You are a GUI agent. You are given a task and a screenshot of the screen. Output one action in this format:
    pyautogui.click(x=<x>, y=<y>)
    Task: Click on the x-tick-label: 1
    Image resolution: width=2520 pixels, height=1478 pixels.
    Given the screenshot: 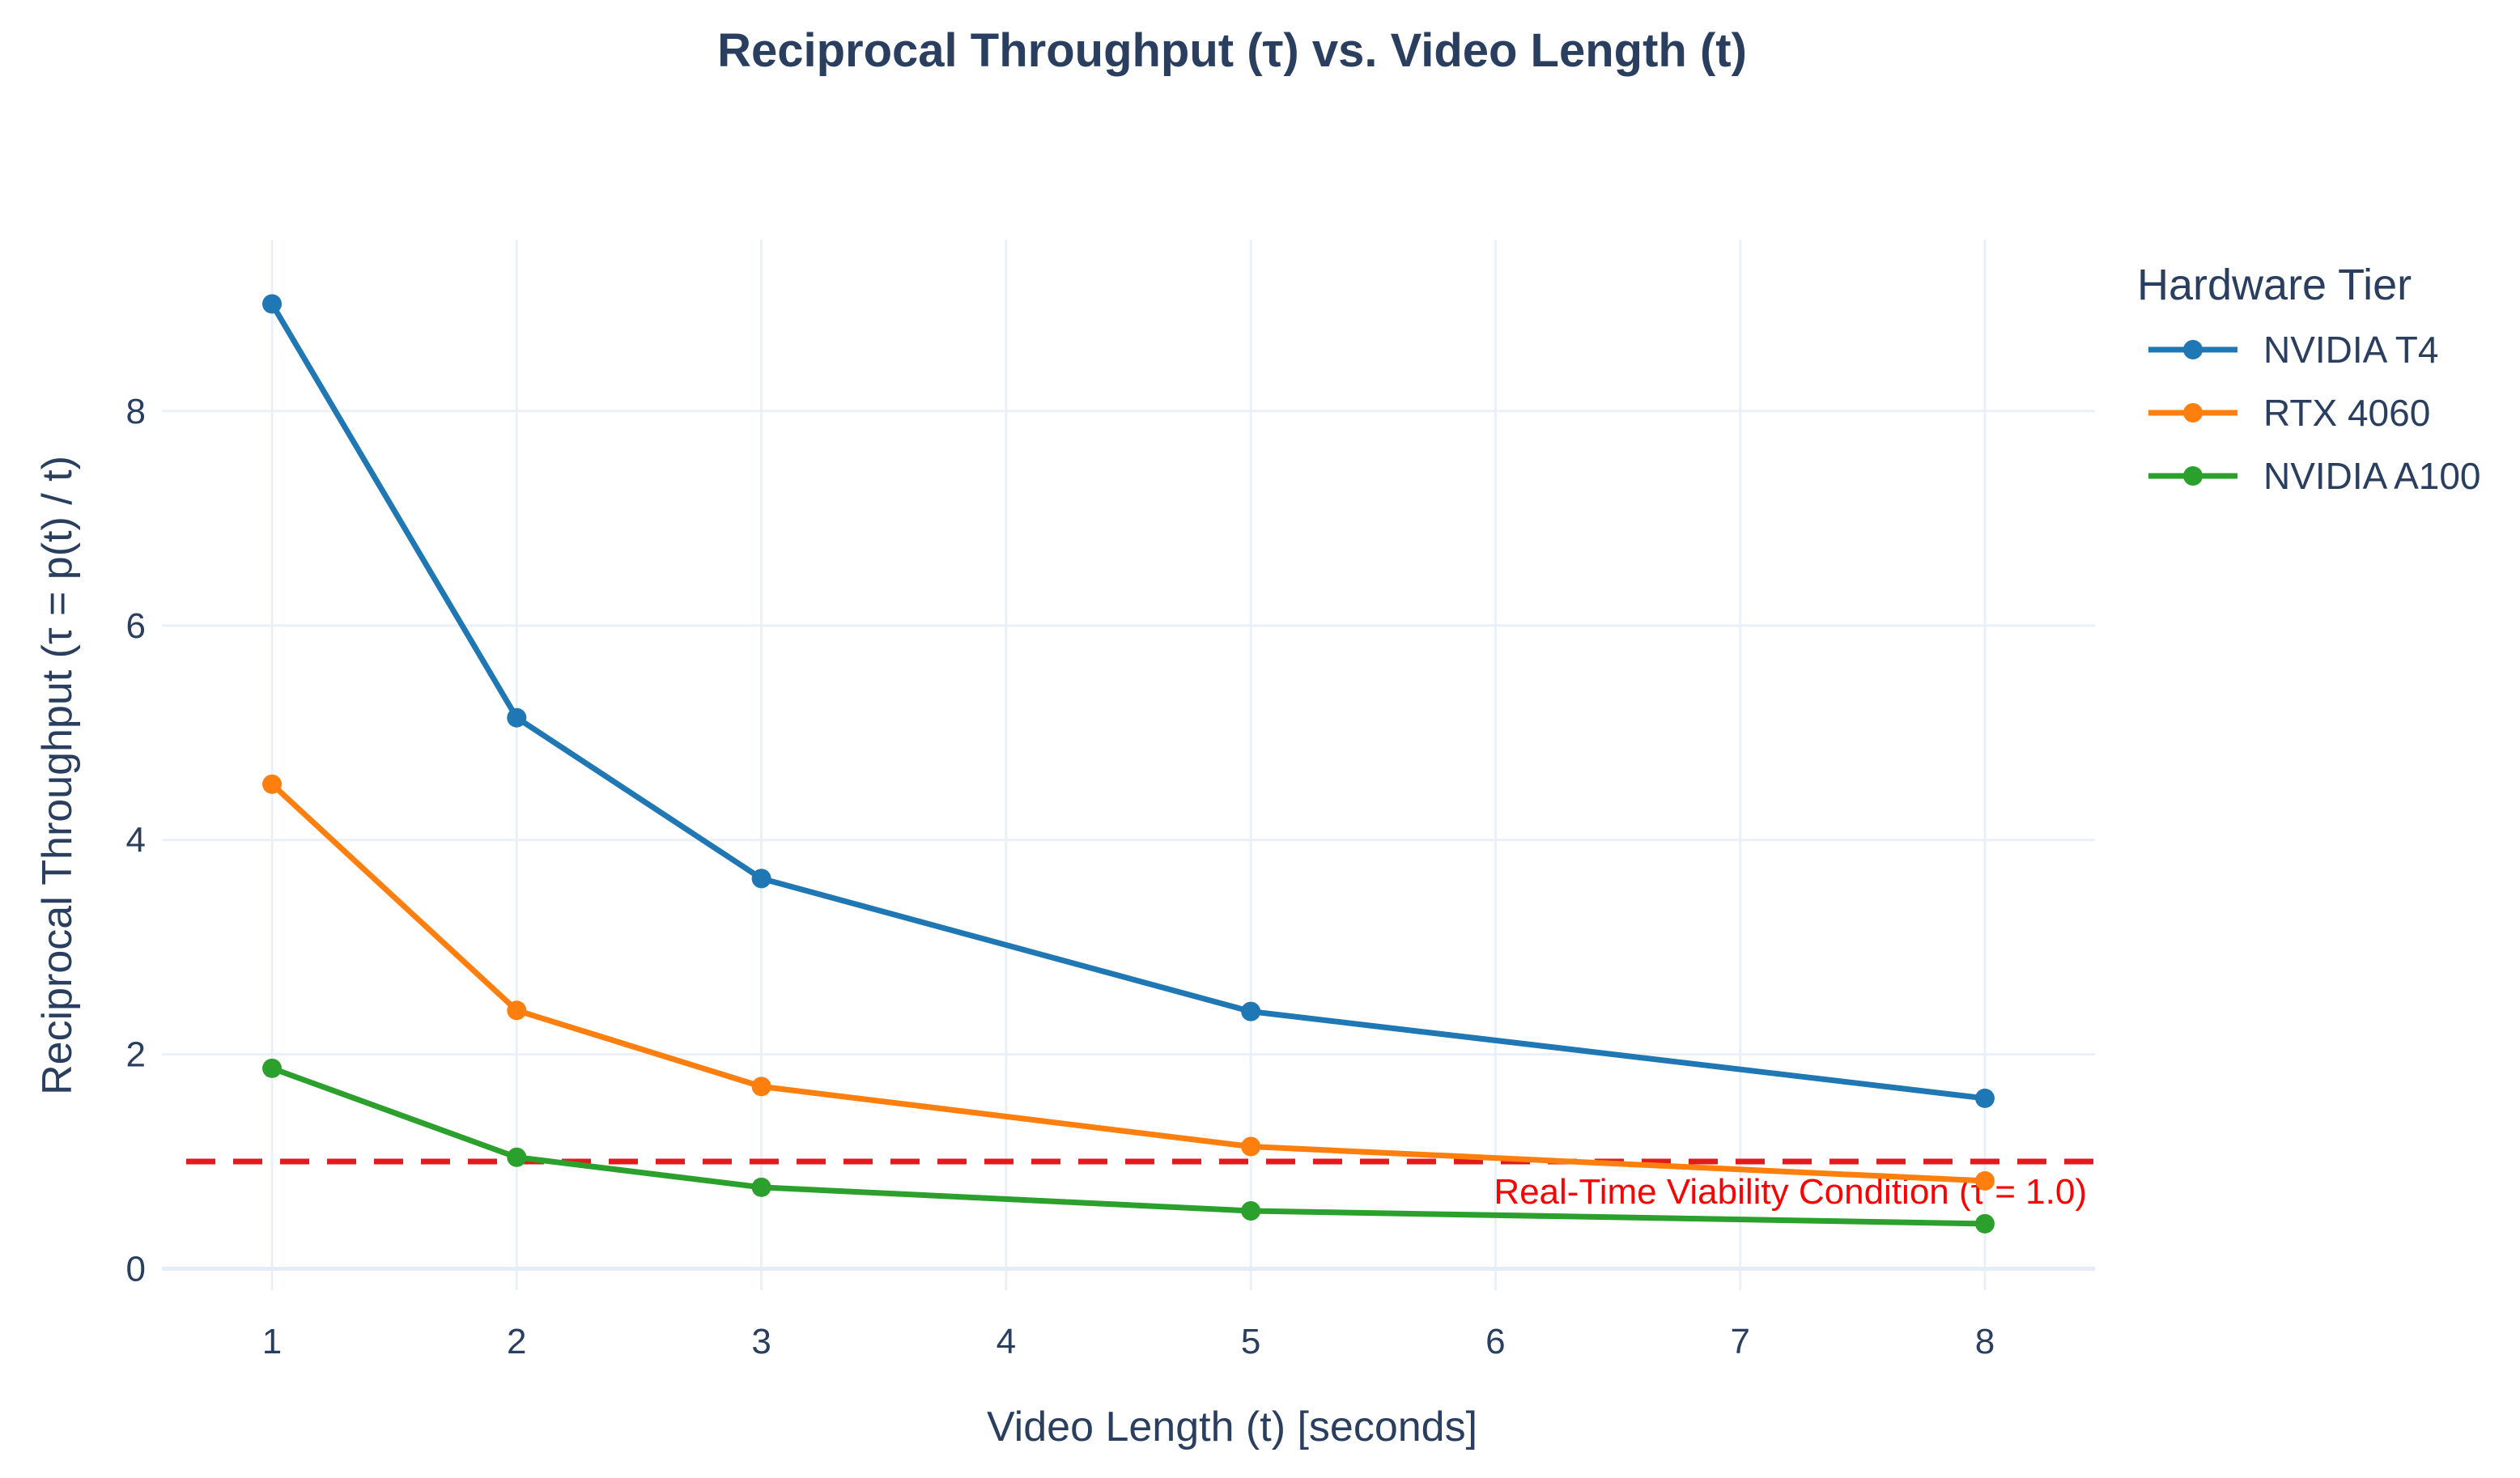 What is the action you would take?
    pyautogui.click(x=272, y=1341)
    